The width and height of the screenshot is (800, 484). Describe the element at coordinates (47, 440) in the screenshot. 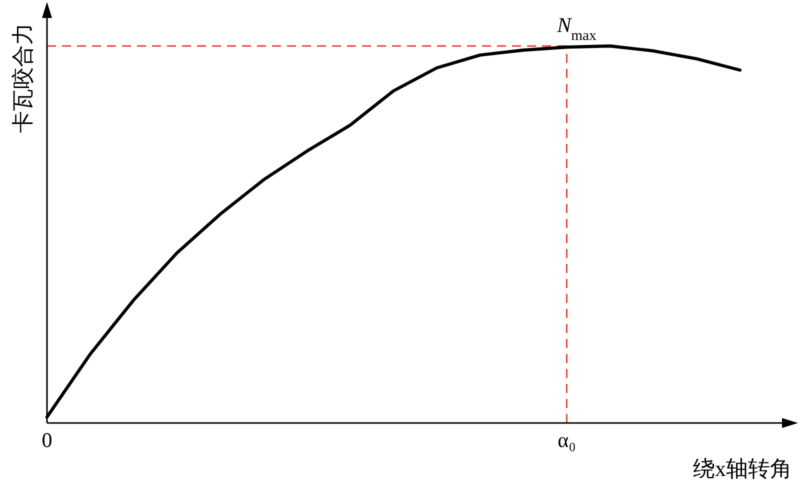

I see `x-tick-label: 0` at that location.